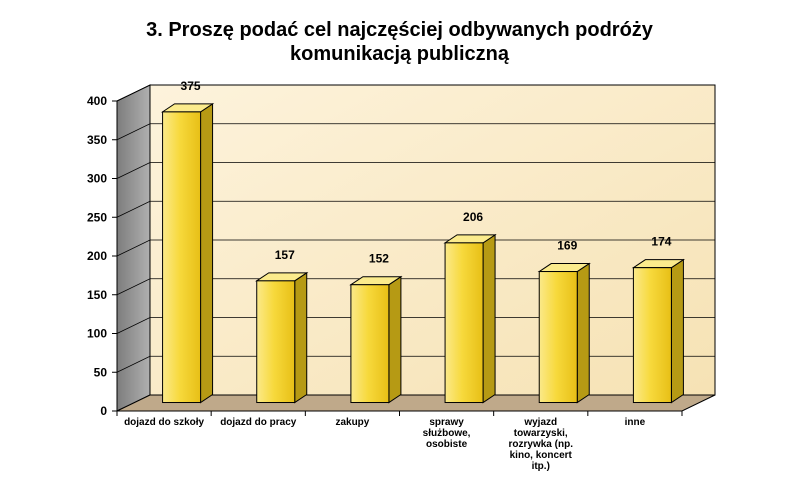 This screenshot has height=485, width=799. What do you see at coordinates (103, 411) in the screenshot?
I see `y-tick-label: 0` at bounding box center [103, 411].